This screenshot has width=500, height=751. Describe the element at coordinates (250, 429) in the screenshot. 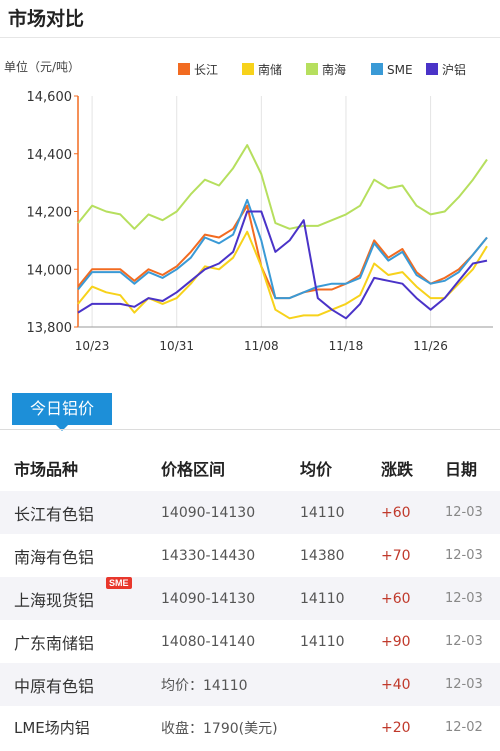

I see `tab-divider` at that location.